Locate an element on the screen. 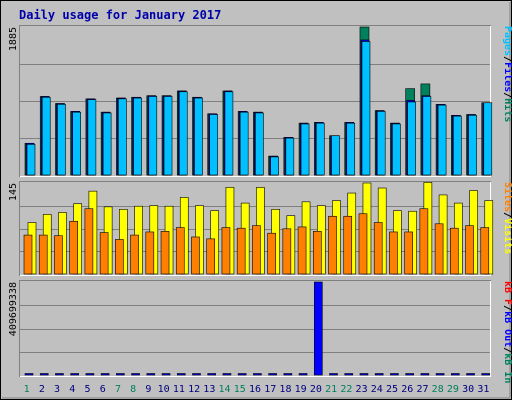  x-tick-label: 25 is located at coordinates (392, 389).